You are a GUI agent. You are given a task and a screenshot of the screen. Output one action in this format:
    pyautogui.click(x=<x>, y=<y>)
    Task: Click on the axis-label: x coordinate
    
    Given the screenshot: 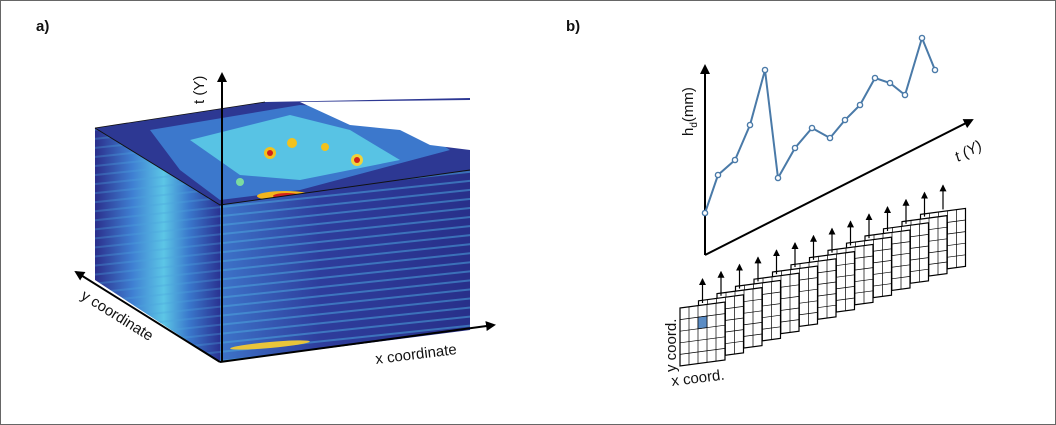 What is the action you would take?
    pyautogui.click(x=415, y=354)
    